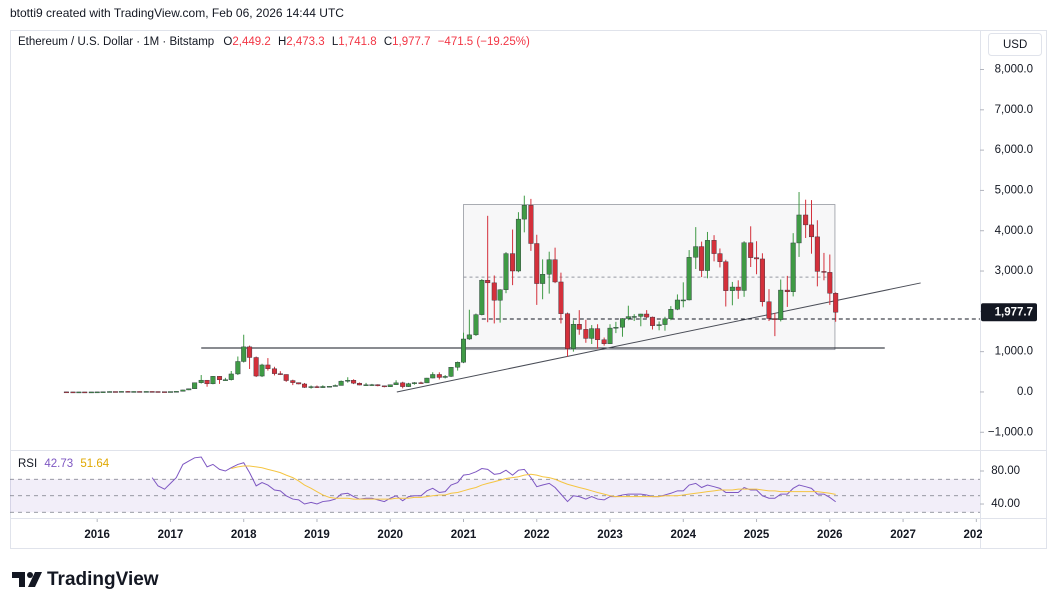 The image size is (1057, 609). I want to click on x-tick-label: 2025, so click(757, 535).